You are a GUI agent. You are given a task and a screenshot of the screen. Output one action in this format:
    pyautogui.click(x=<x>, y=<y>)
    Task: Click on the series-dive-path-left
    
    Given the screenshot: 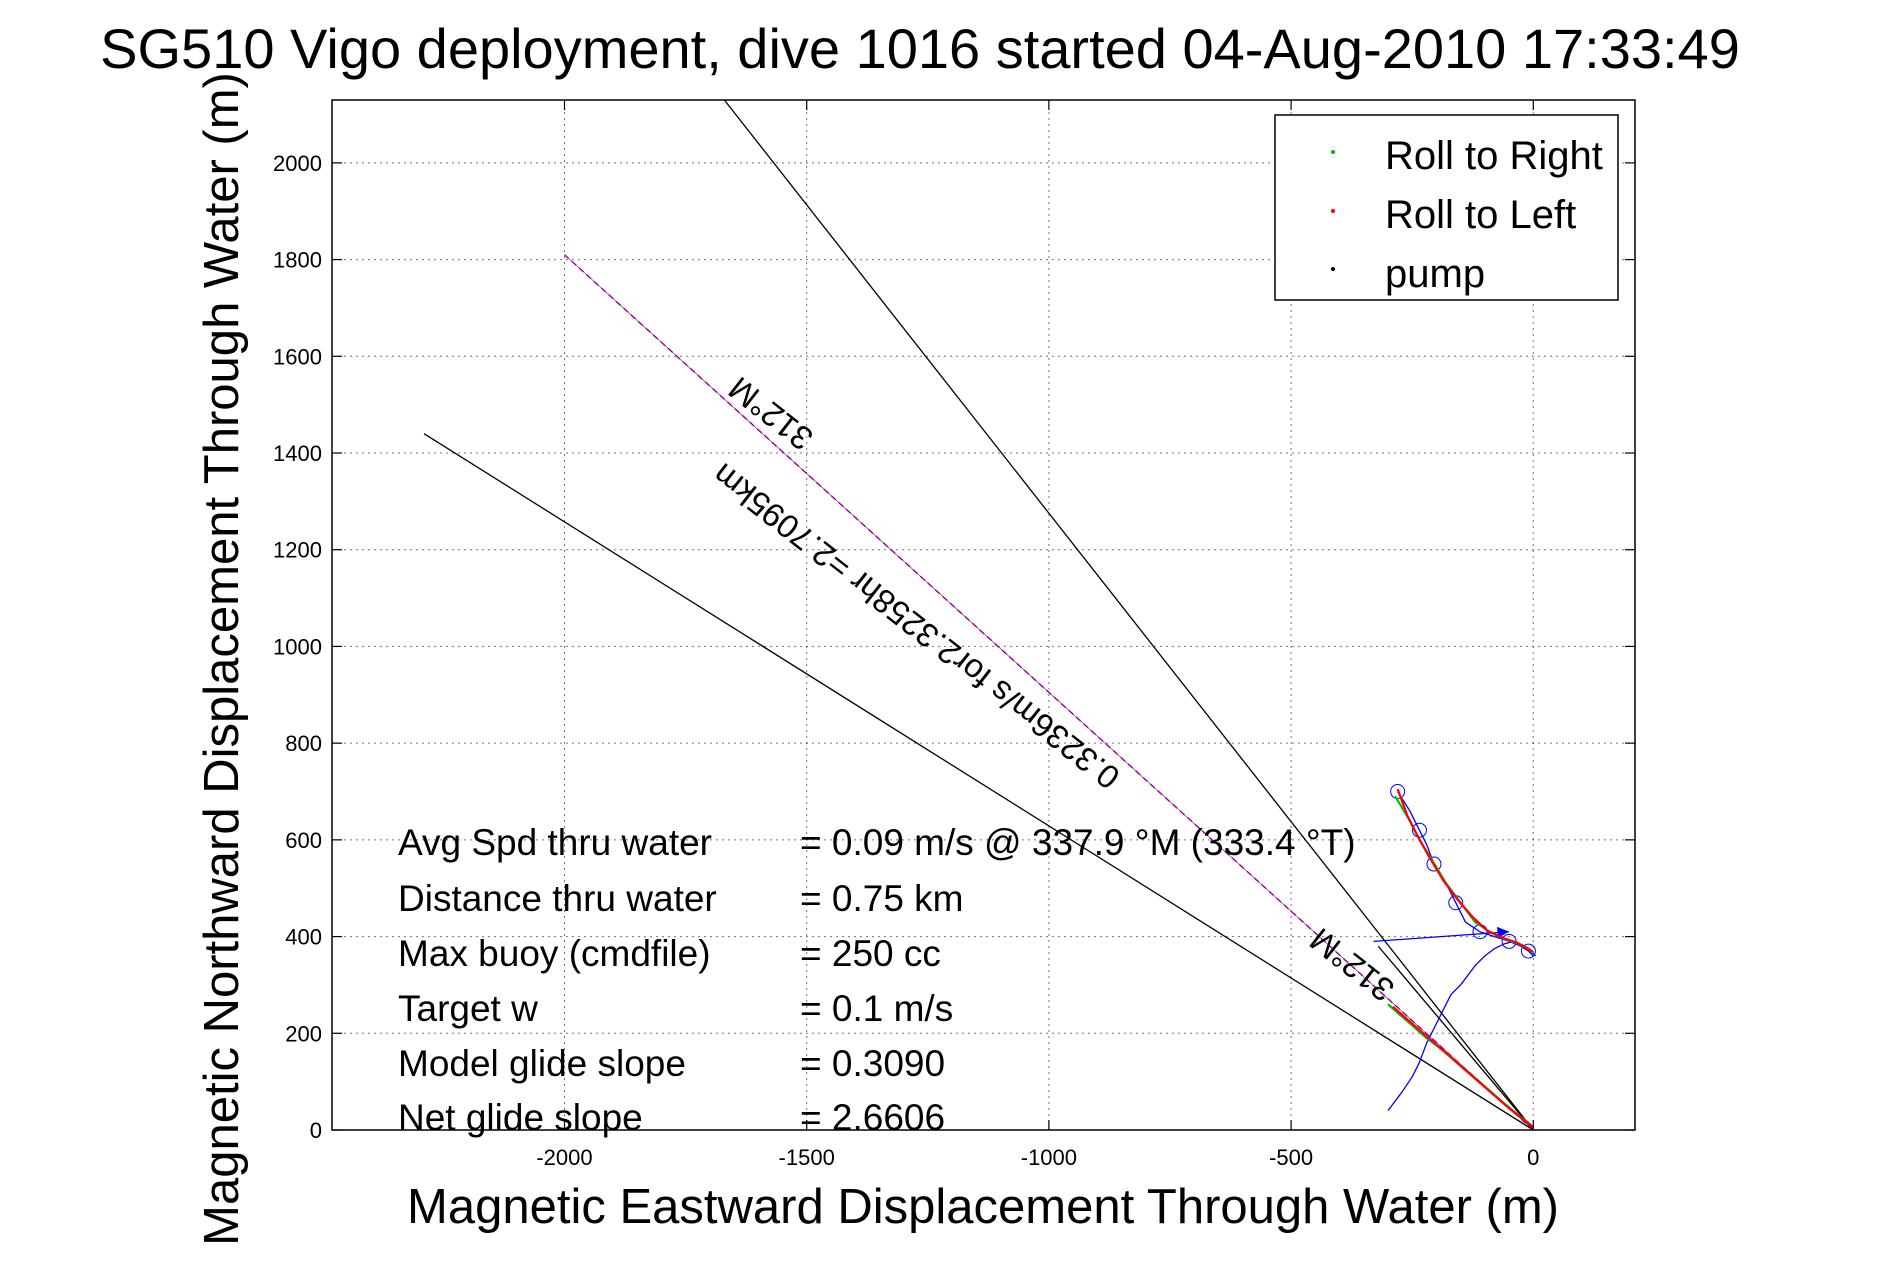 What is the action you would take?
    pyautogui.click(x=1465, y=870)
    